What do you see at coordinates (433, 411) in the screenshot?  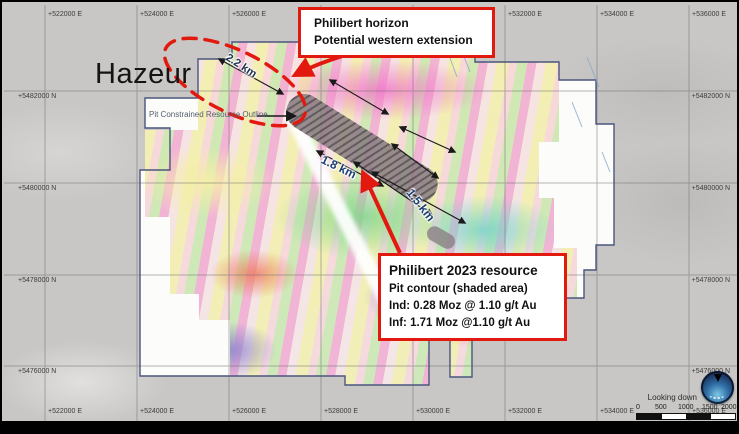 I see `coord-label-bottom: +530000 E` at bounding box center [433, 411].